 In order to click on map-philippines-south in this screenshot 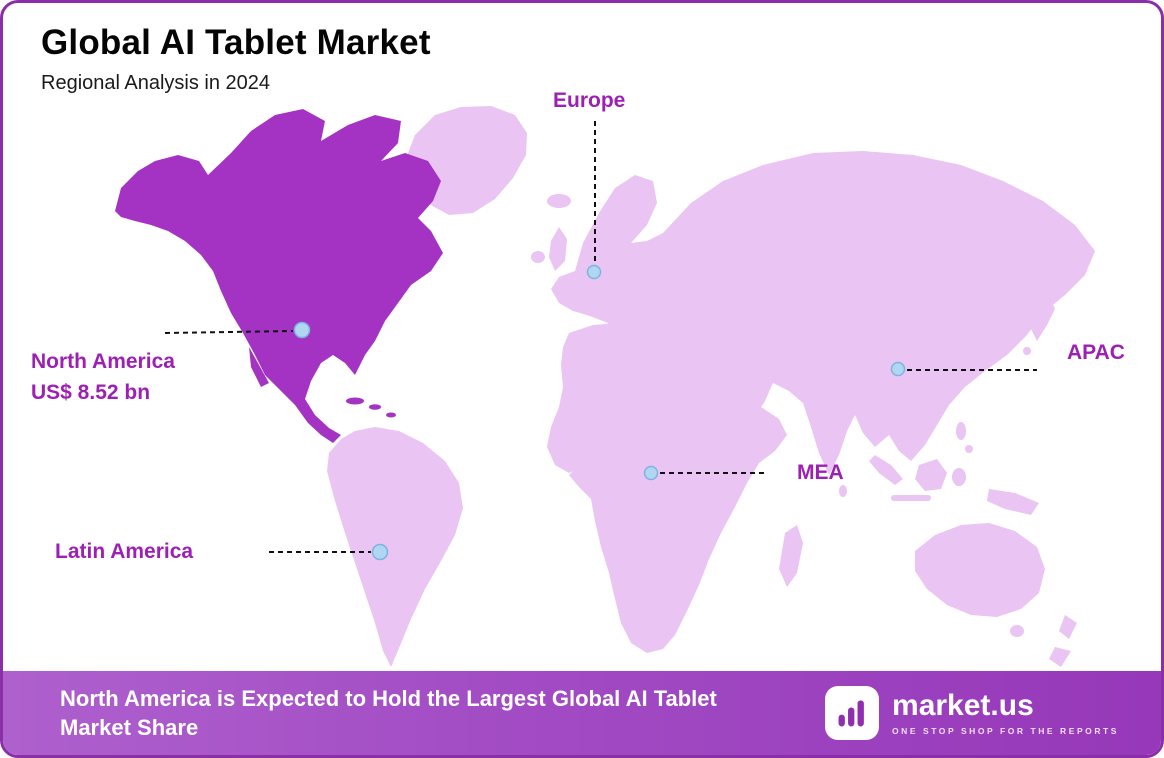, I will do `click(969, 449)`.